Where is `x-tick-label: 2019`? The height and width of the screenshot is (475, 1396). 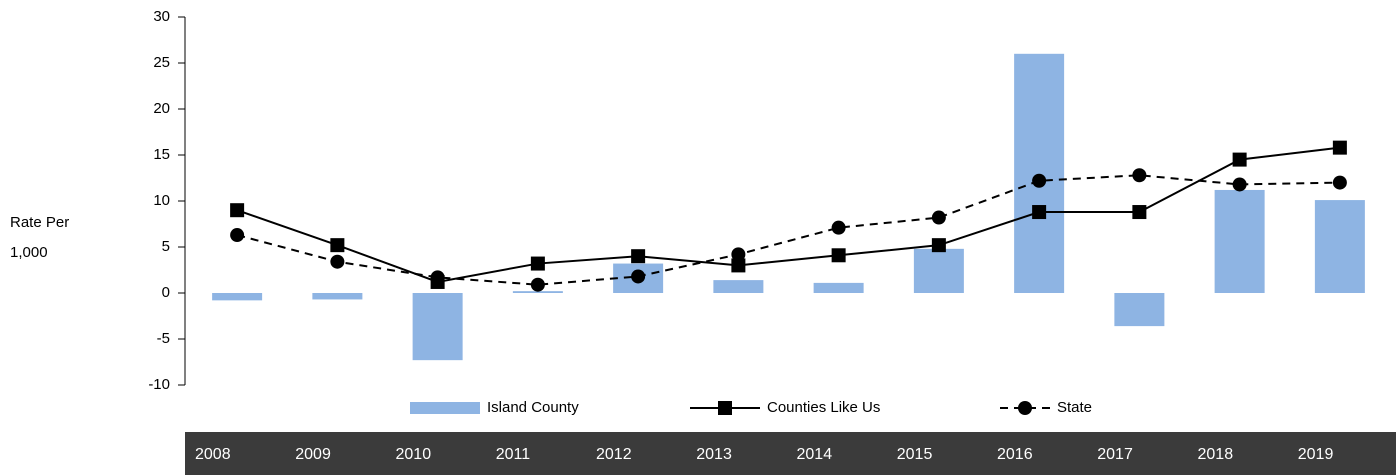
x-tick-label: 2019 is located at coordinates (1316, 454).